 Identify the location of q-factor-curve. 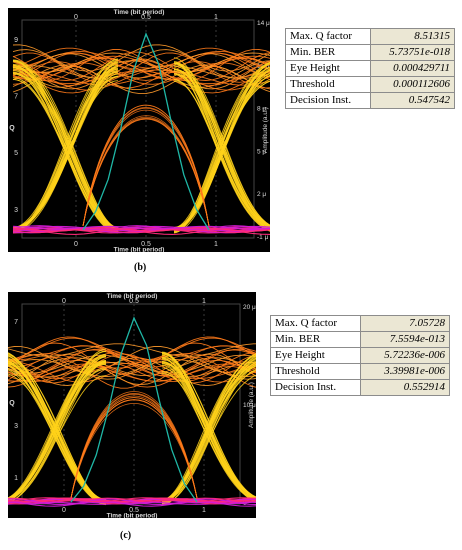
(146, 131).